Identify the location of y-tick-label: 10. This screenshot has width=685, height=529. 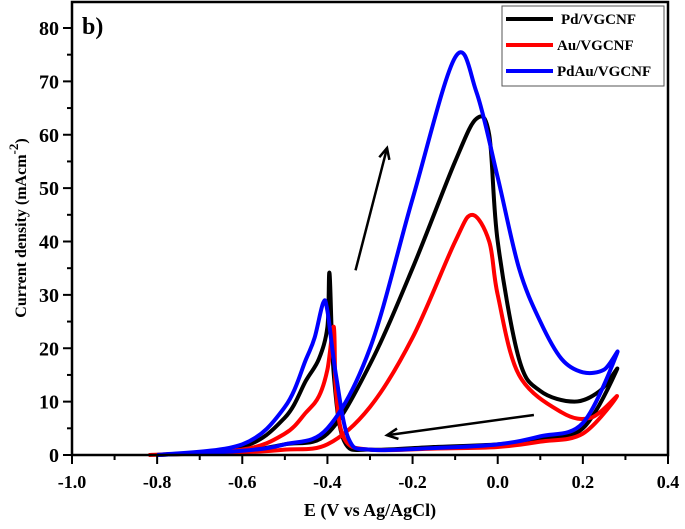
(49, 403).